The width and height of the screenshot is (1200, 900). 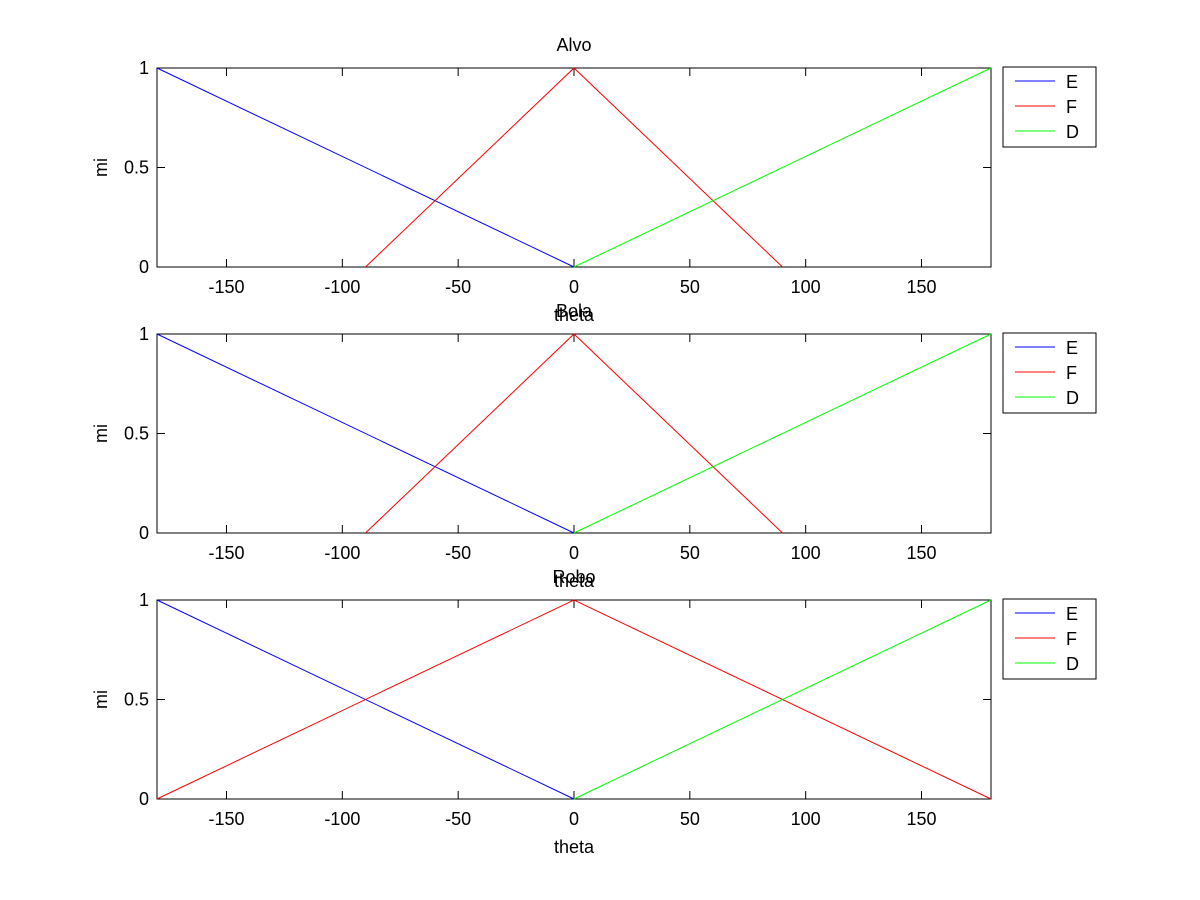 What do you see at coordinates (573, 45) in the screenshot?
I see `chart-title: Alvo` at bounding box center [573, 45].